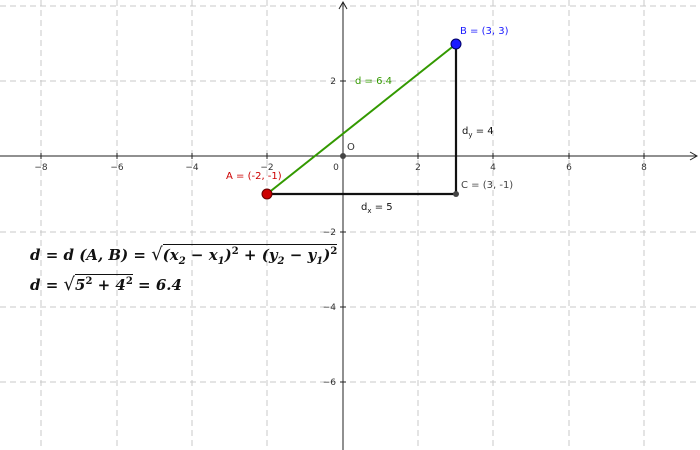 Image resolution: width=700 pixels, height=450 pixels. I want to click on formula1-part: − x, so click(201, 255).